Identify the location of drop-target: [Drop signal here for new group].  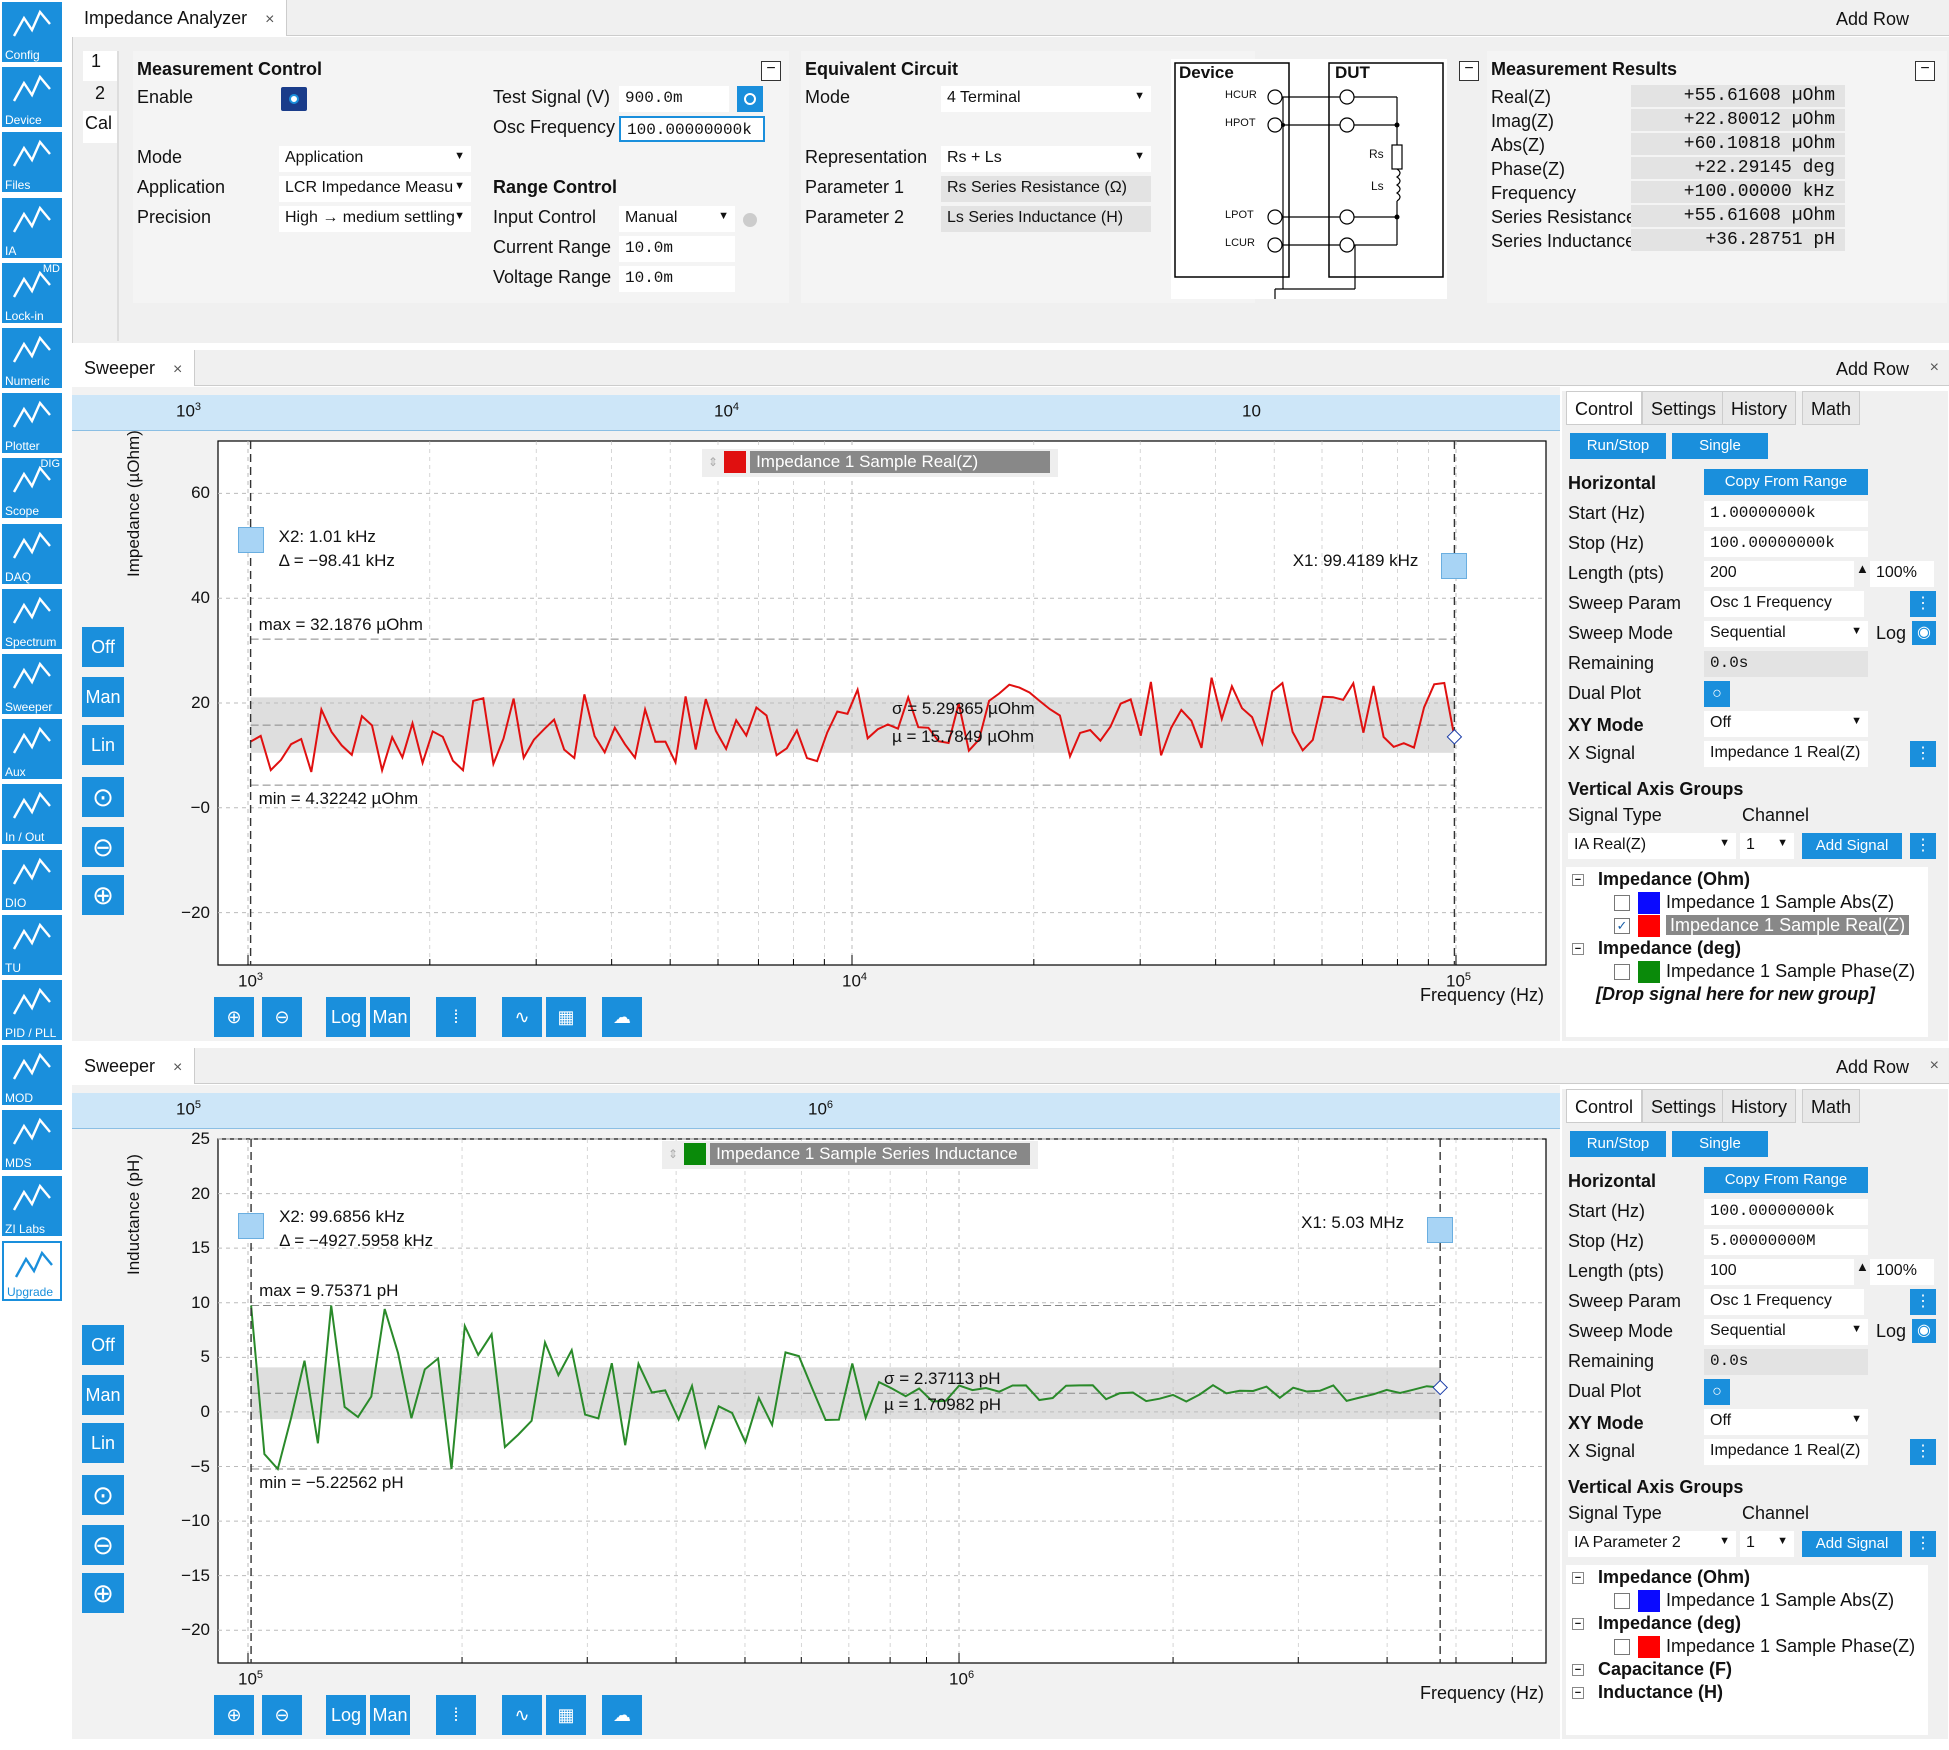
(1736, 994).